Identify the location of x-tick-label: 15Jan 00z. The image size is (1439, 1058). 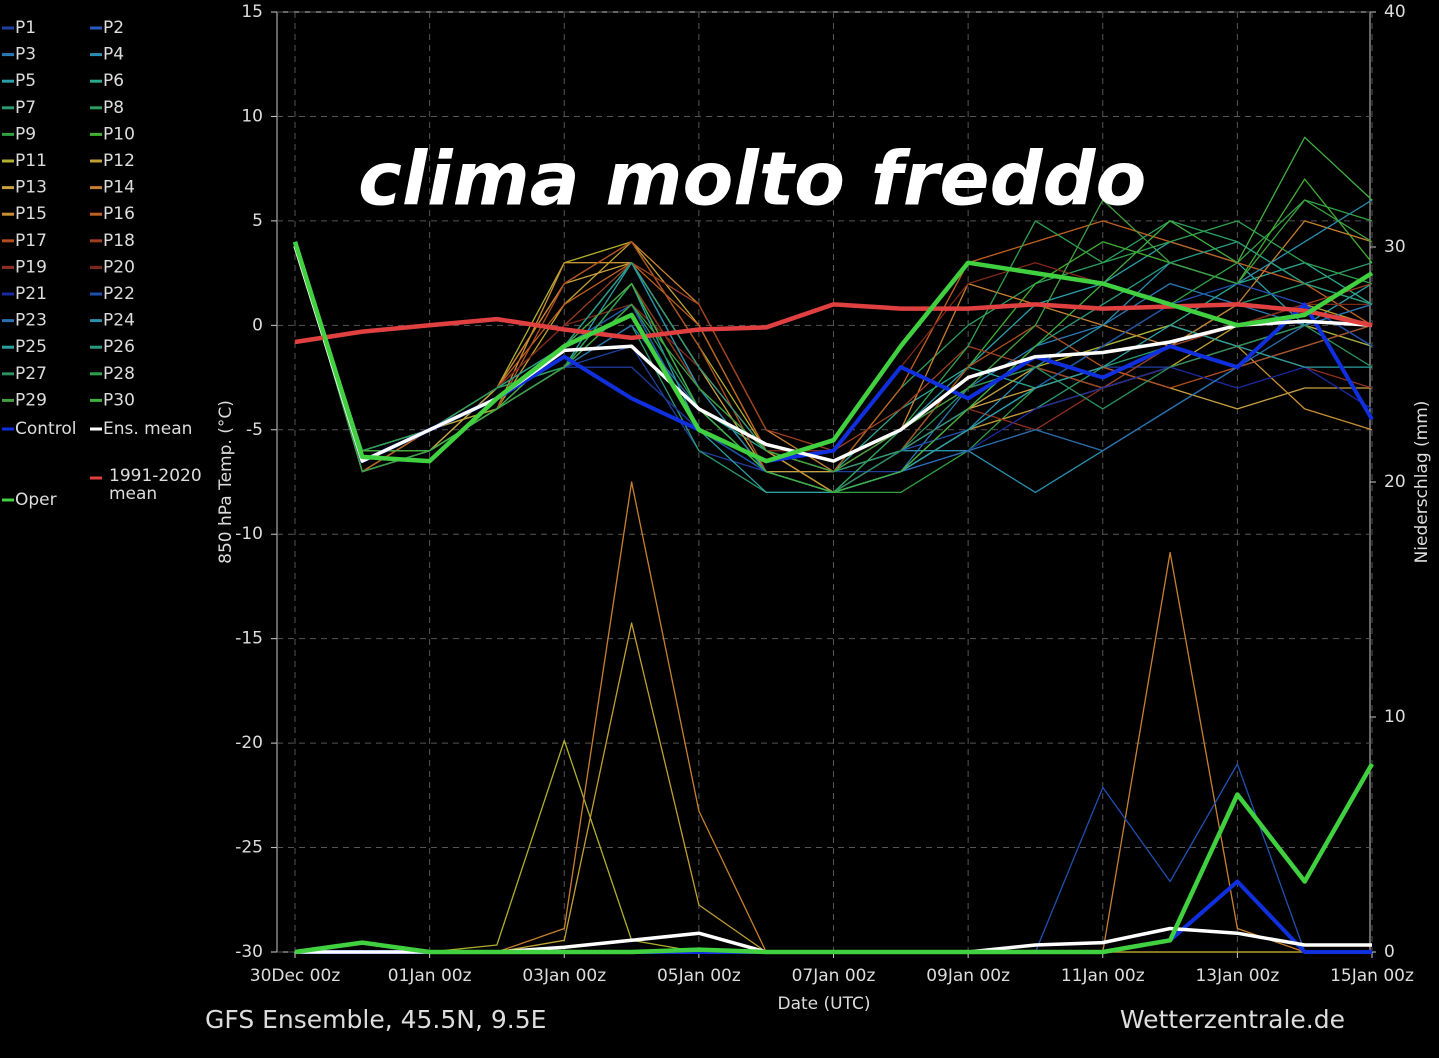
(1372, 976).